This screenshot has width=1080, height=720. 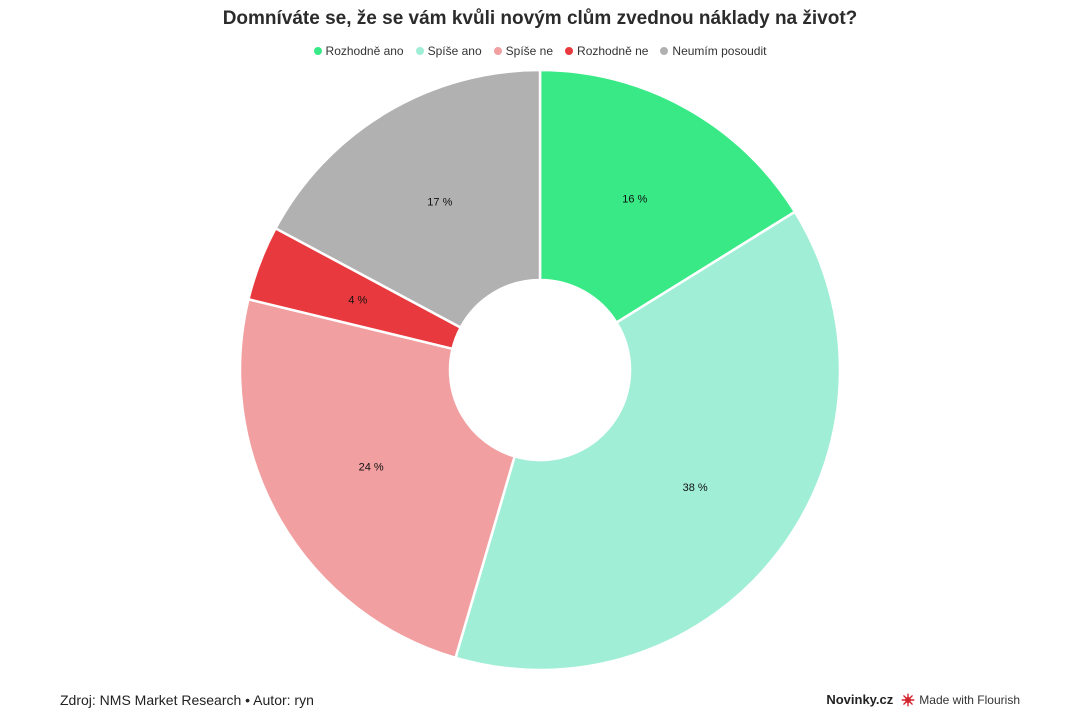 What do you see at coordinates (439, 203) in the screenshot?
I see `slice-data-label: 17 %` at bounding box center [439, 203].